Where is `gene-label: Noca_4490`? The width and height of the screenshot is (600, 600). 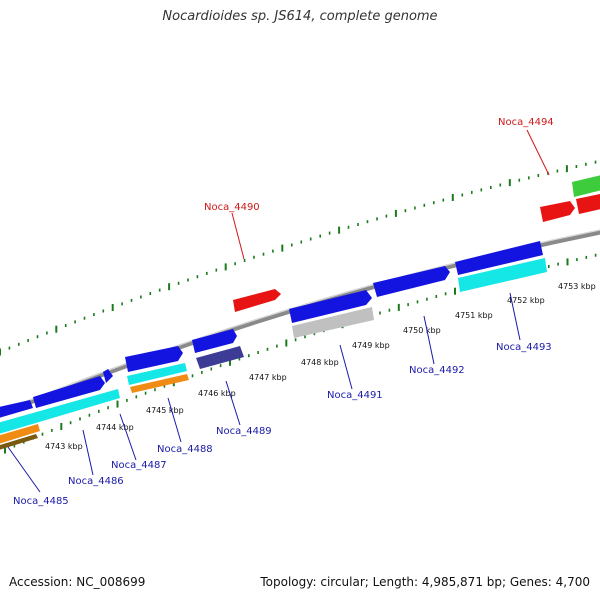
gene-label: Noca_4490 is located at coordinates (232, 207).